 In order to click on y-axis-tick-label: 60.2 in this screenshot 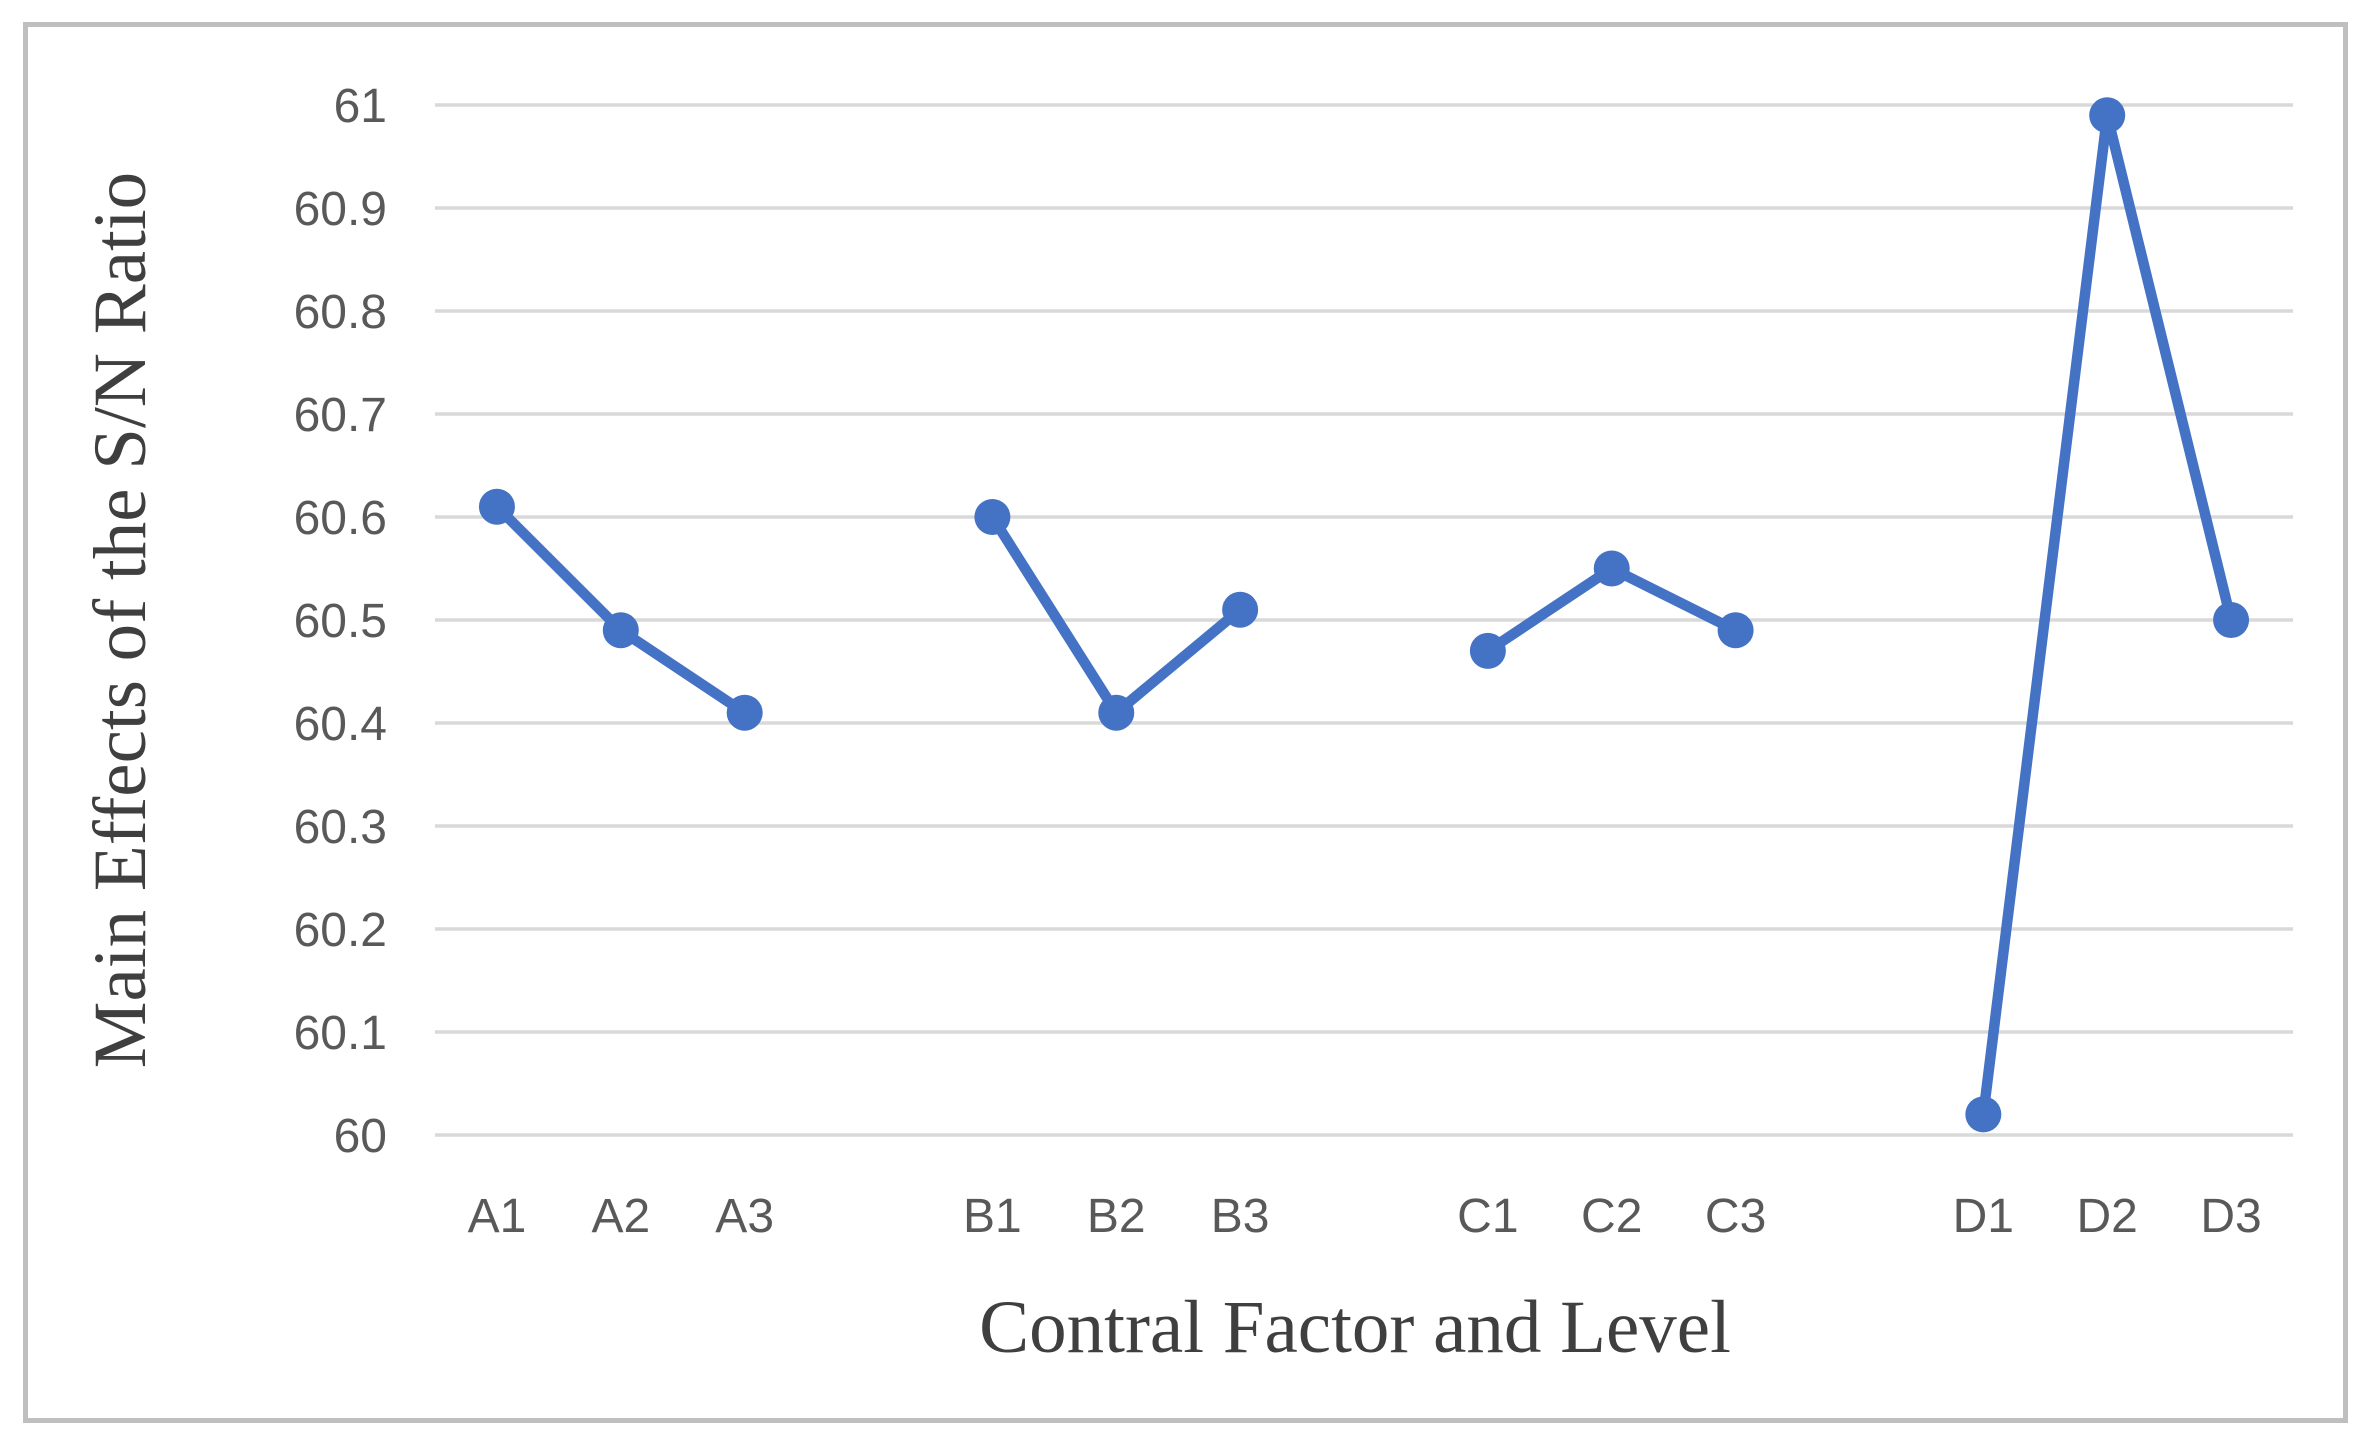, I will do `click(340, 930)`.